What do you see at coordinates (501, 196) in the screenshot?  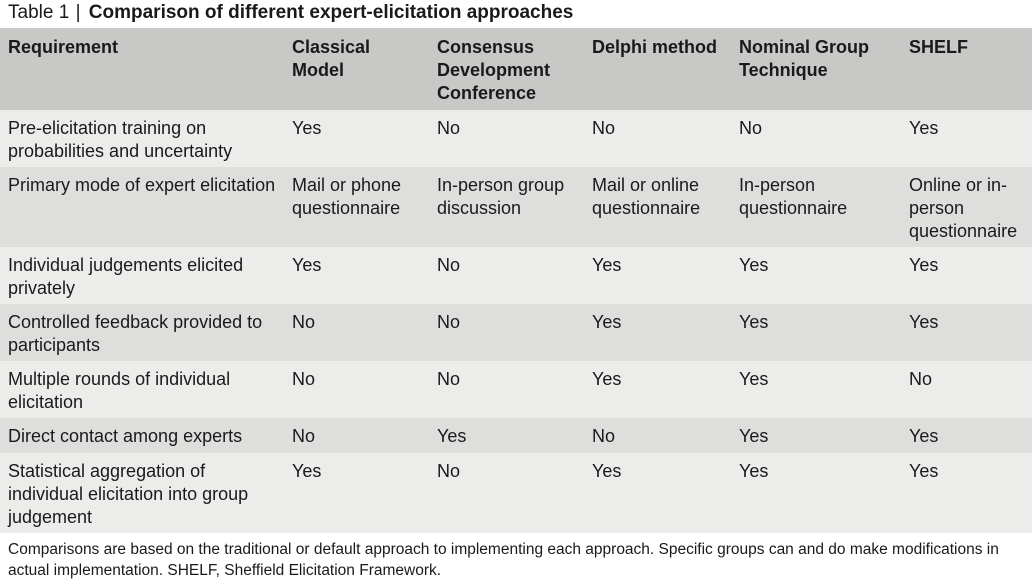 I see `consensus-cell: In-person group discussion` at bounding box center [501, 196].